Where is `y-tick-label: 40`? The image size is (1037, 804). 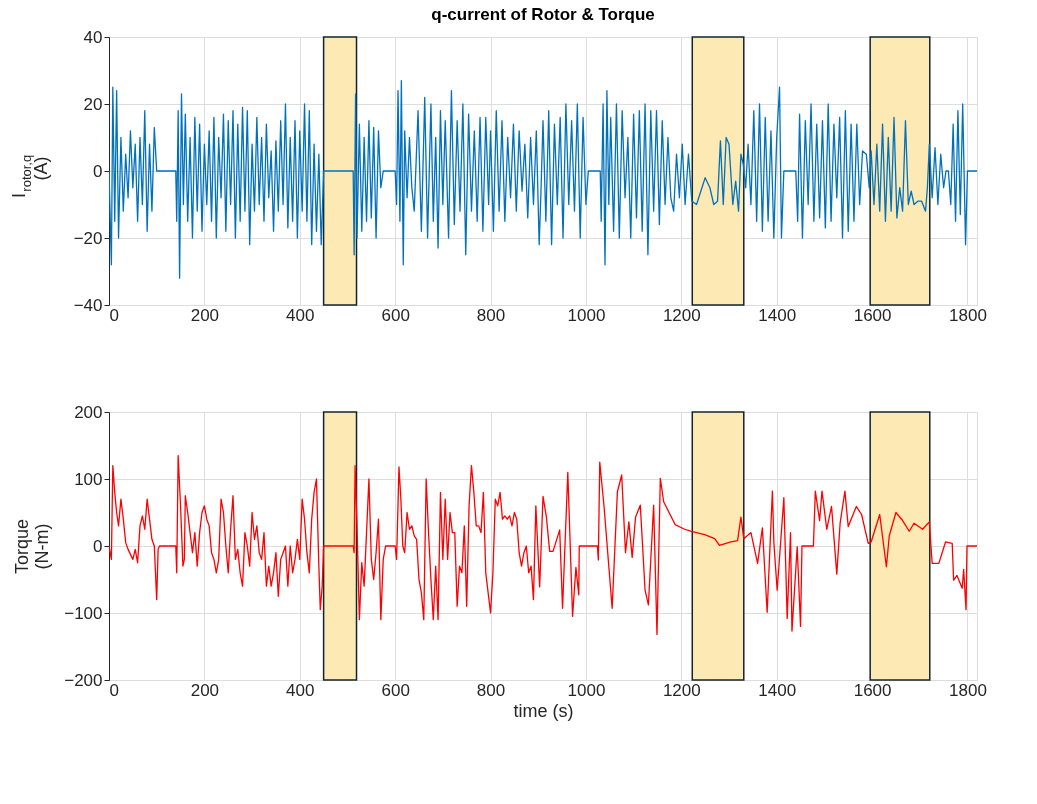 y-tick-label: 40 is located at coordinates (93, 37).